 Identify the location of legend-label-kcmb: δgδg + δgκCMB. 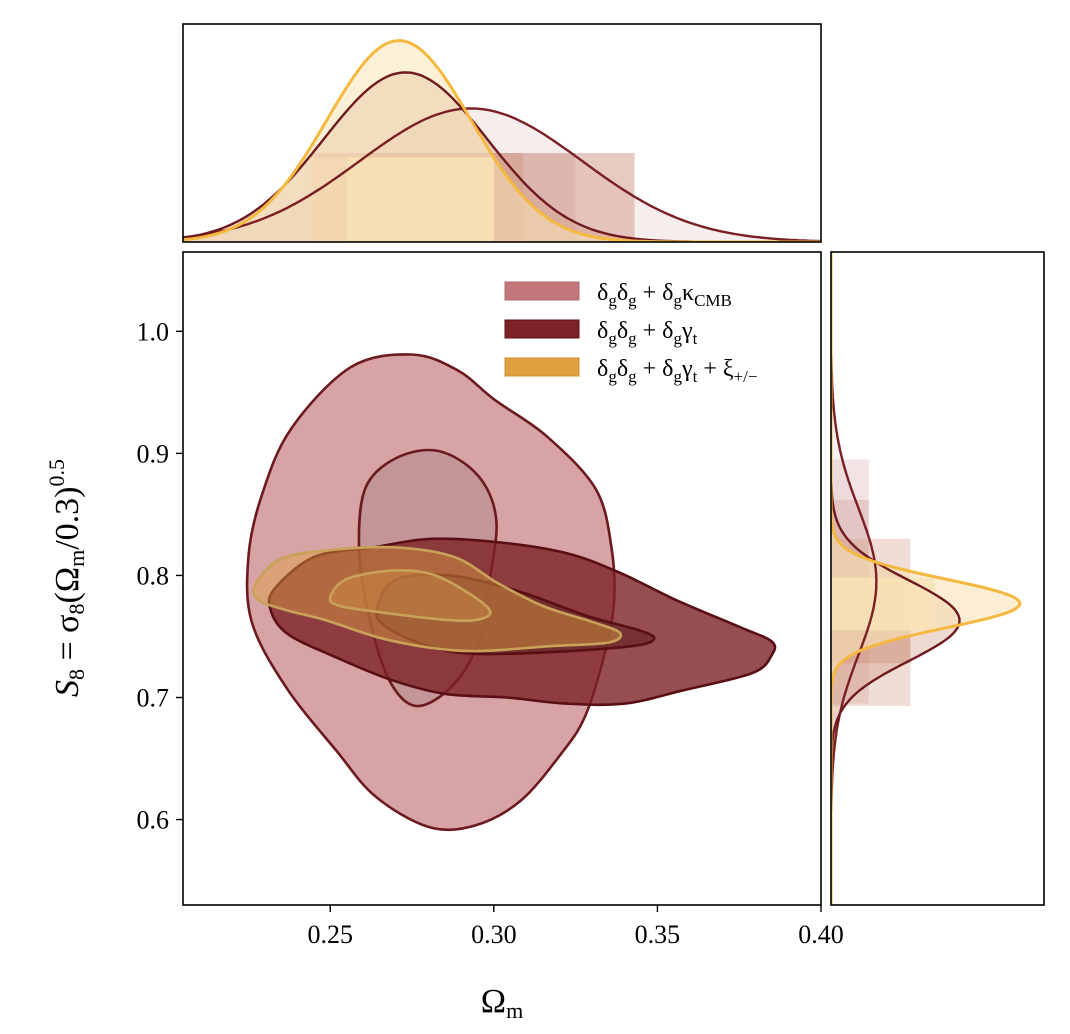
(664, 295).